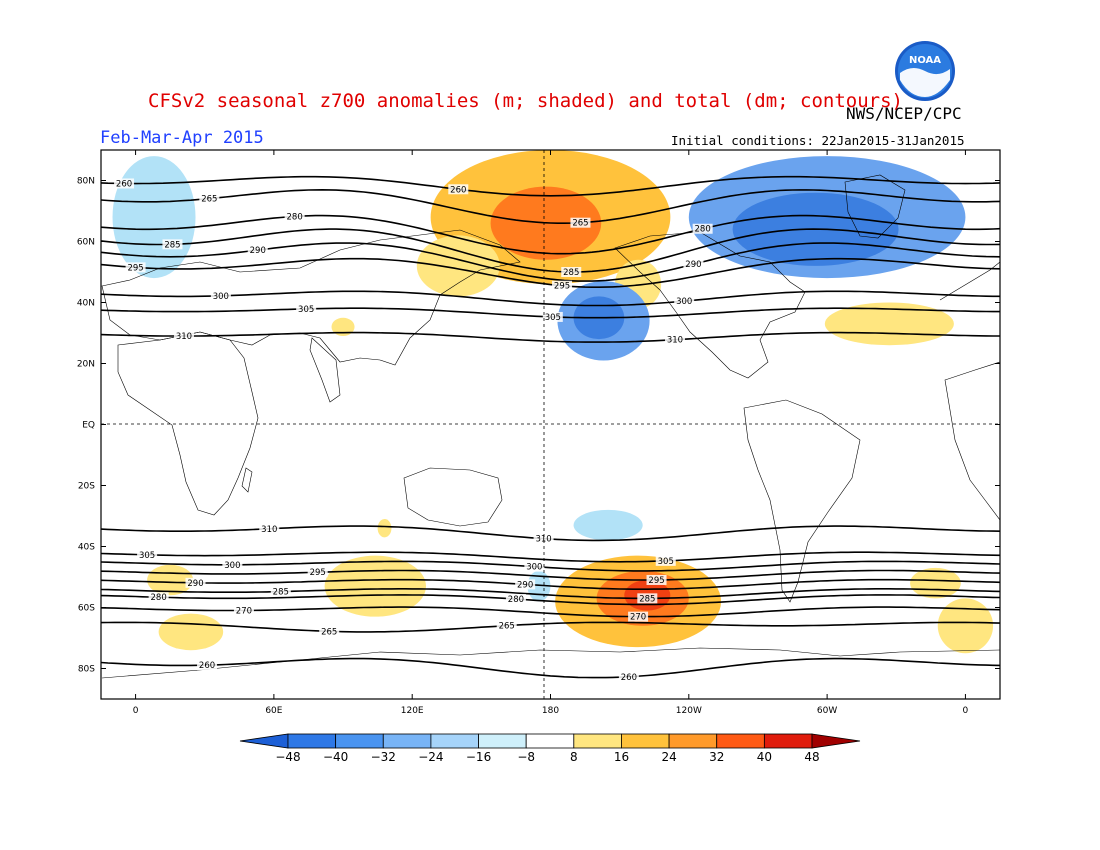 This screenshot has height=850, width=1100. Describe the element at coordinates (325, 370) in the screenshot. I see `coastline-india` at that location.